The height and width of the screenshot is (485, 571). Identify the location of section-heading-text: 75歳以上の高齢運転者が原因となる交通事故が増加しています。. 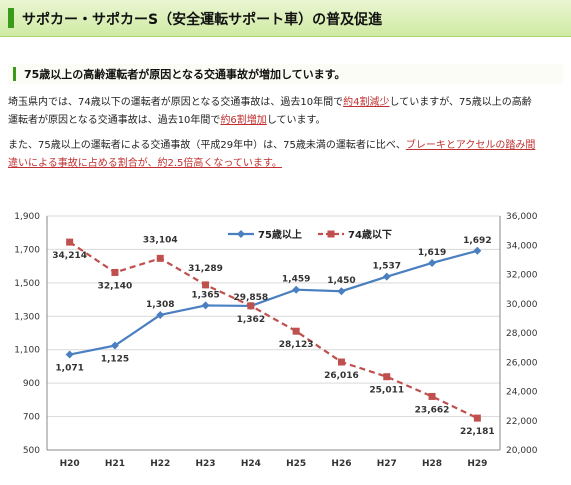
(185, 74).